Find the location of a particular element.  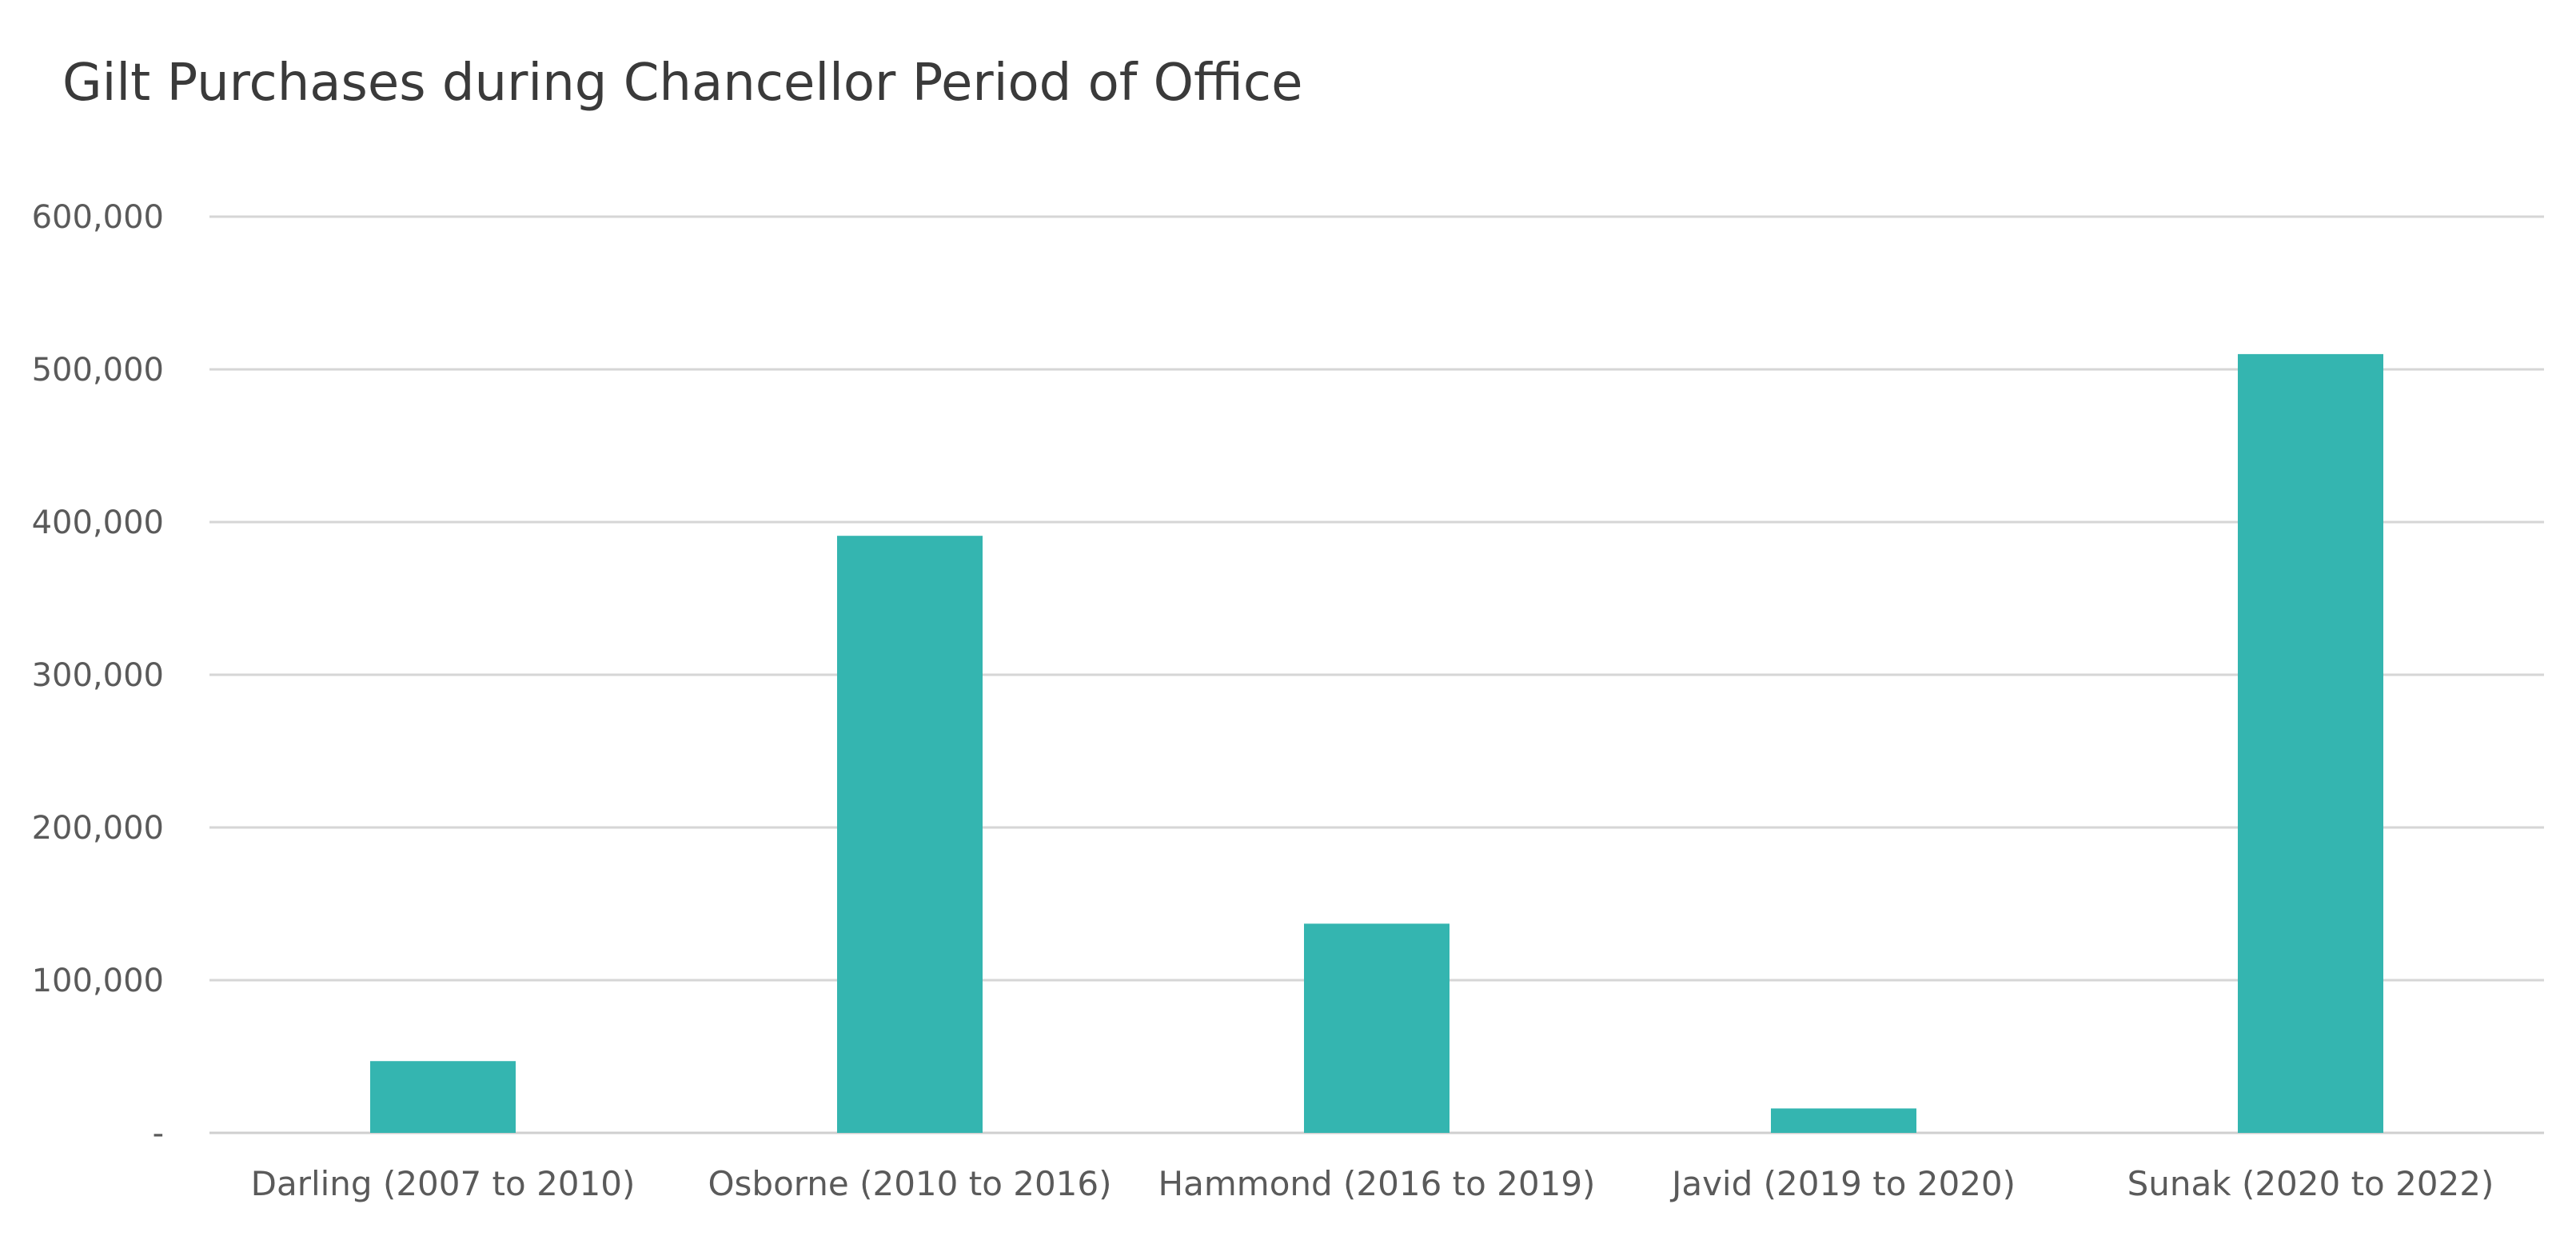

y-tick-label: 400,000 is located at coordinates (98, 522).